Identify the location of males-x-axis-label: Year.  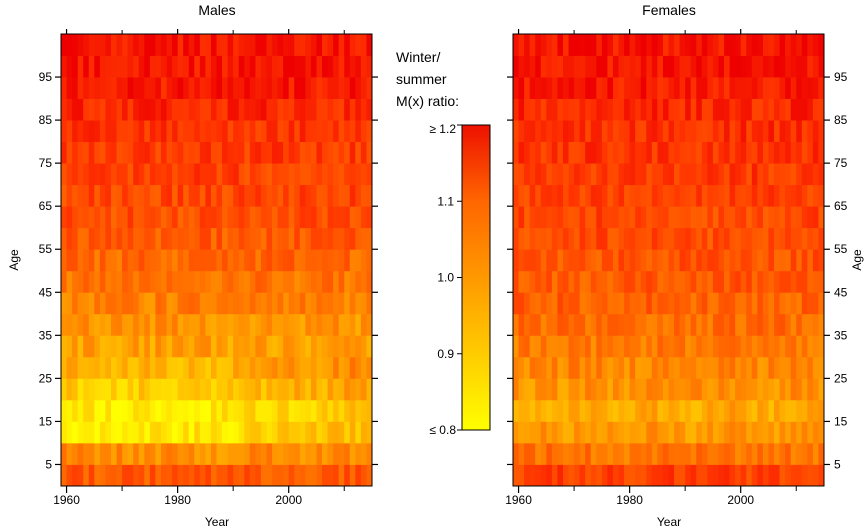
(217, 522).